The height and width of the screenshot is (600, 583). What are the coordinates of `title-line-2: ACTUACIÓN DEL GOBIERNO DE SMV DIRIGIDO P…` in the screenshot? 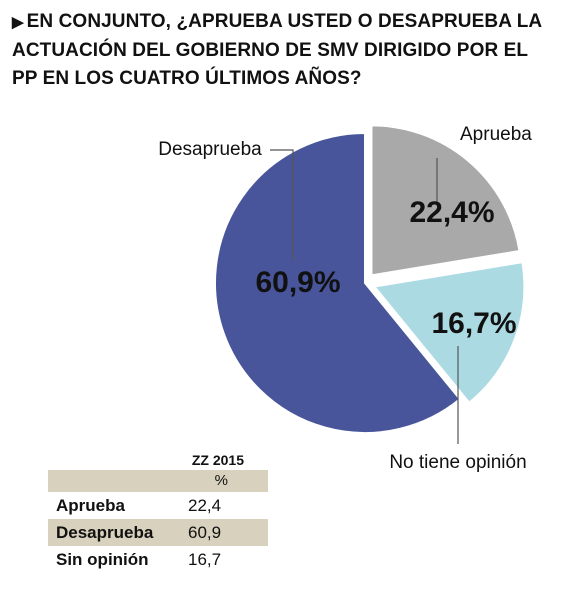 It's located at (270, 50).